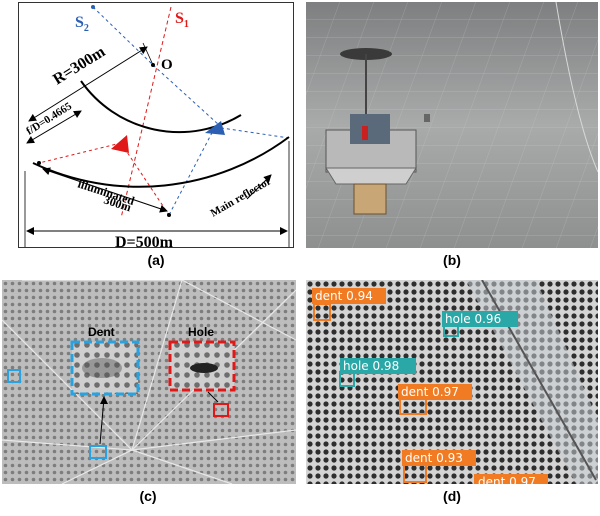 Image resolution: width=600 pixels, height=516 pixels. I want to click on hole-zoom-box, so click(202, 366).